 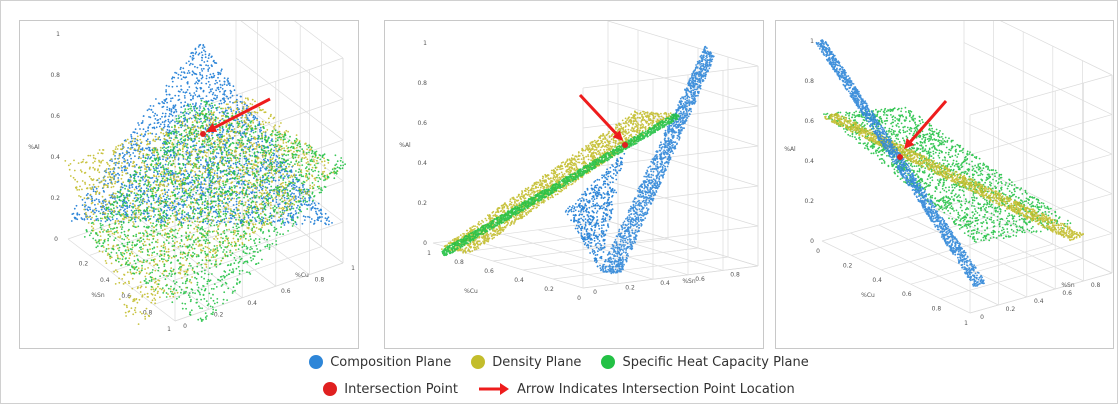 What do you see at coordinates (55, 75) in the screenshot?
I see `z-tick-1: 0.8` at bounding box center [55, 75].